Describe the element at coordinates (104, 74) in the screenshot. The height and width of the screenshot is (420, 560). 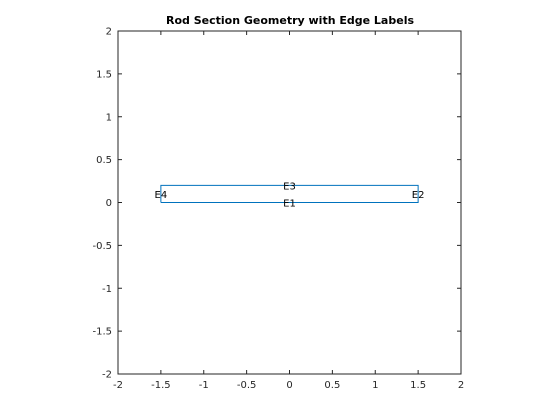
I see `y-tick-label: 1.5` at that location.